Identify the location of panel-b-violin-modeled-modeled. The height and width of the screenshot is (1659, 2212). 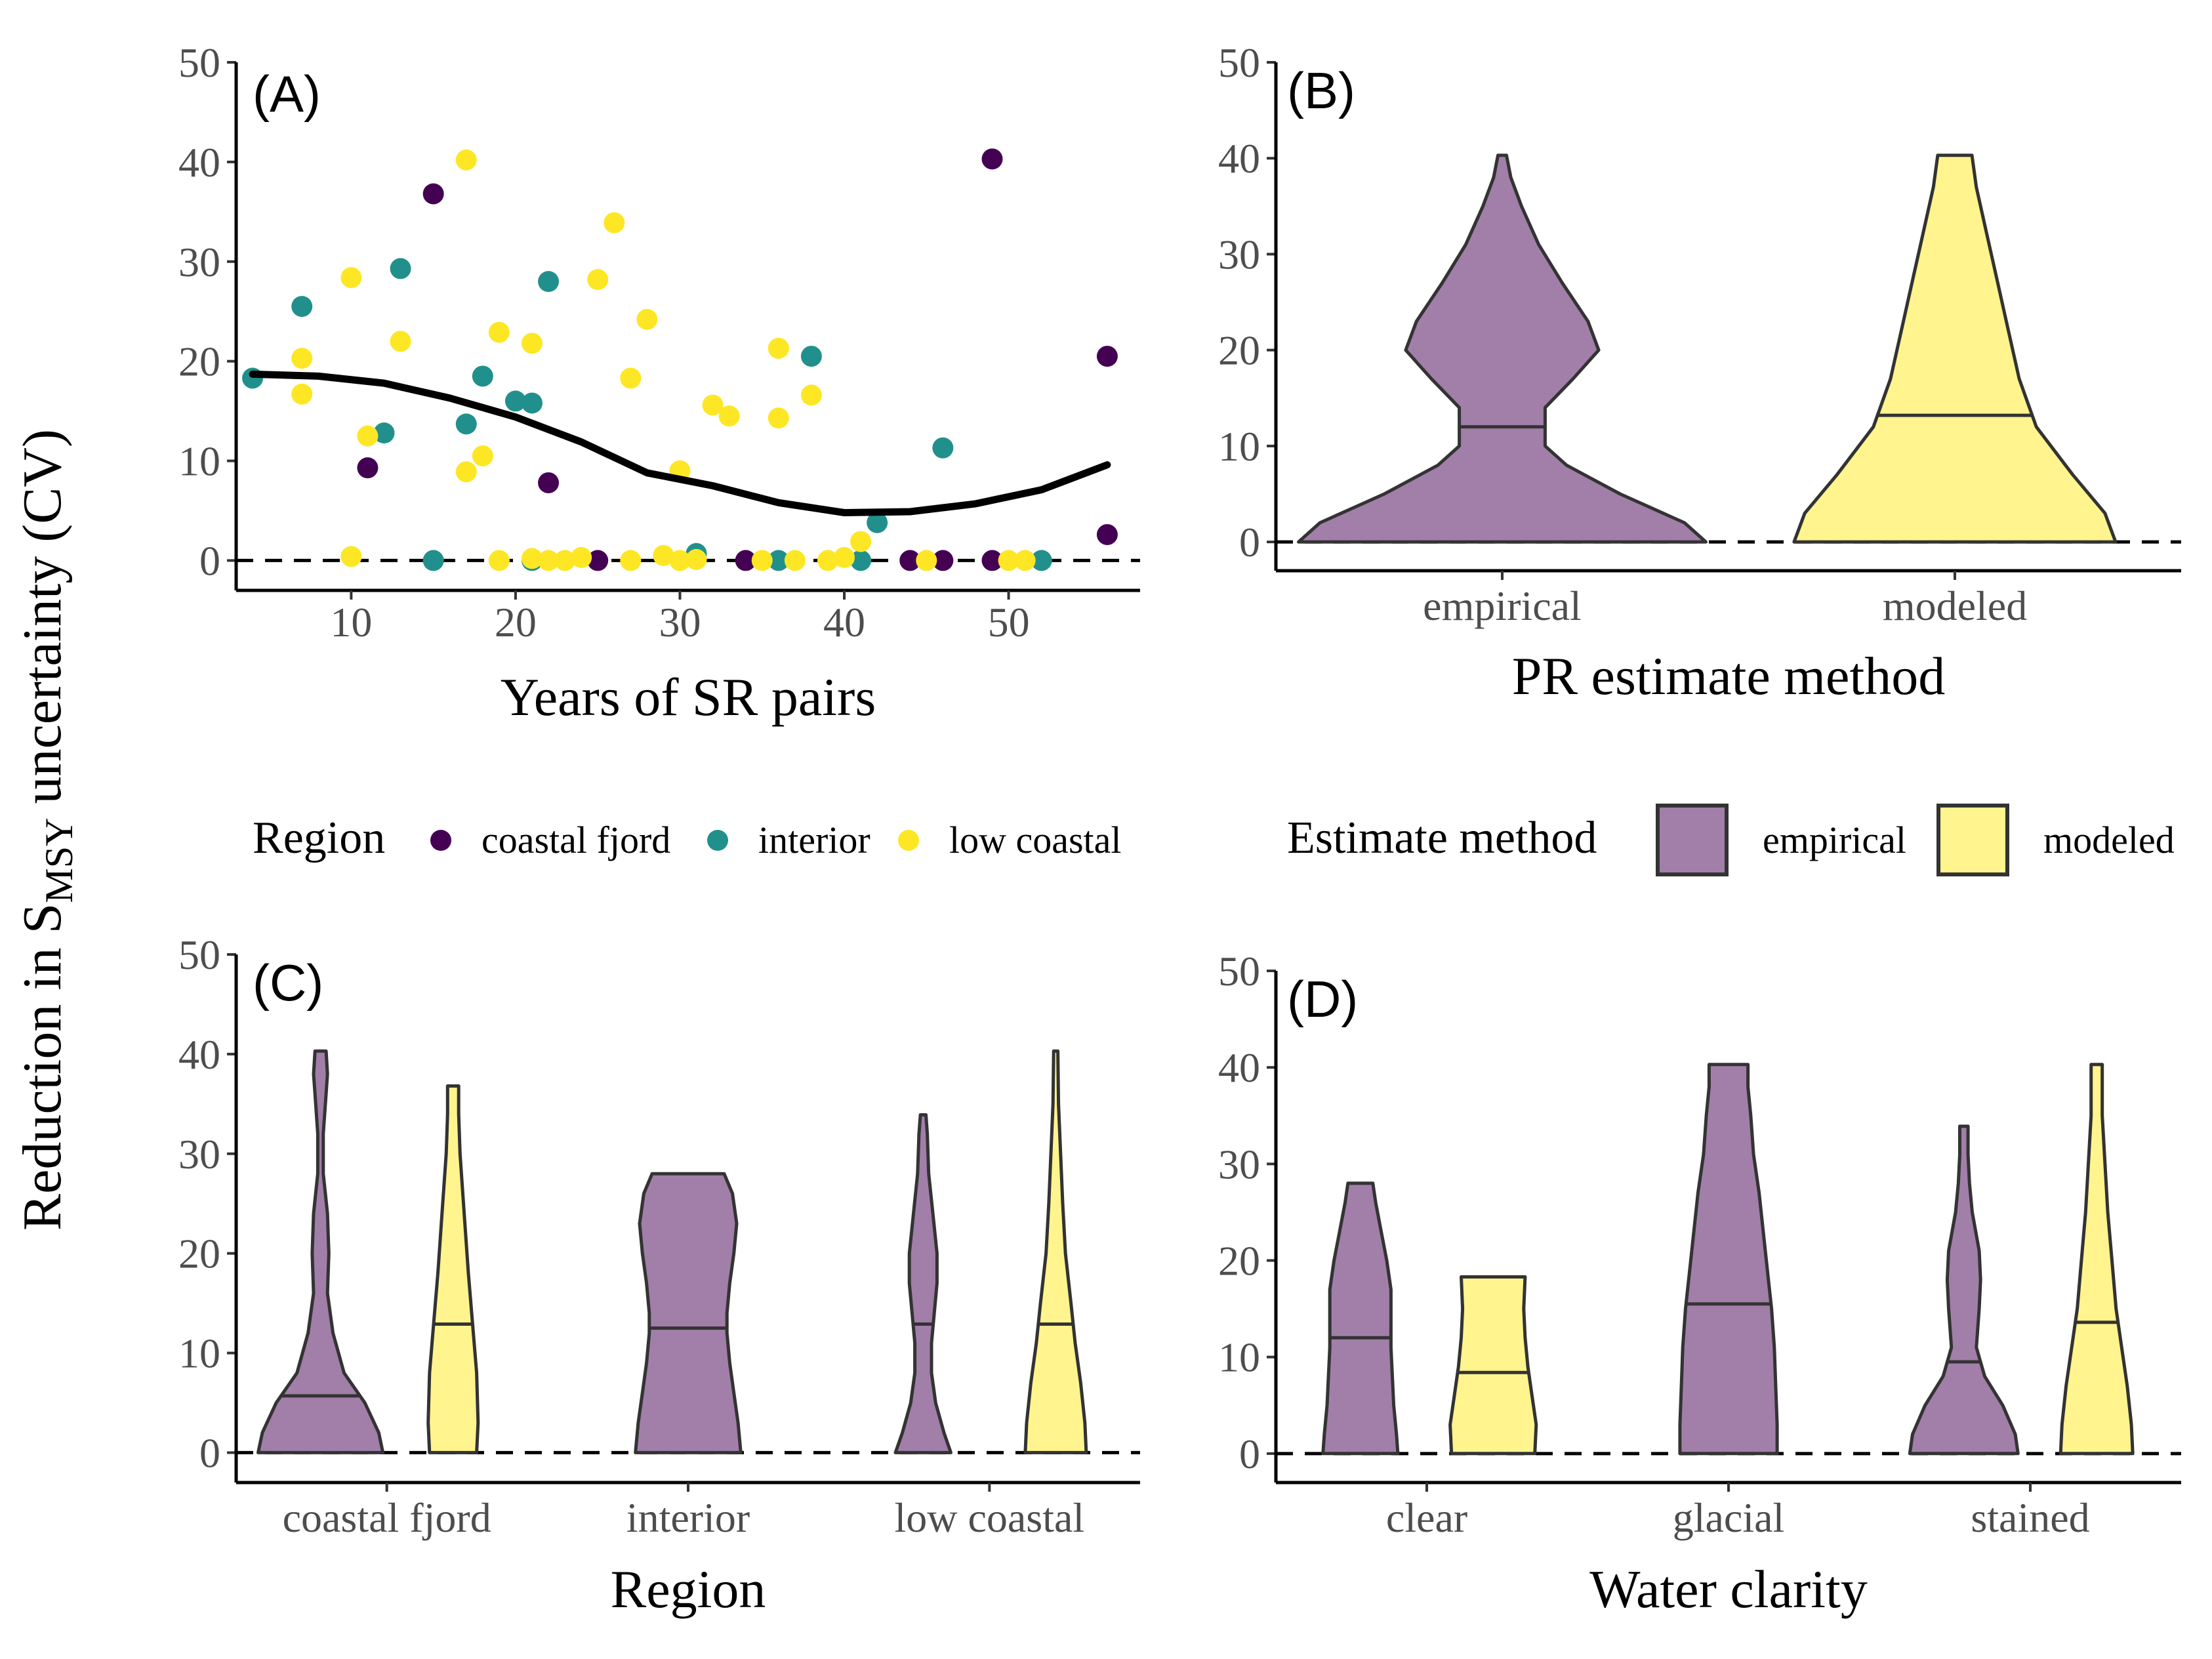
(1955, 349).